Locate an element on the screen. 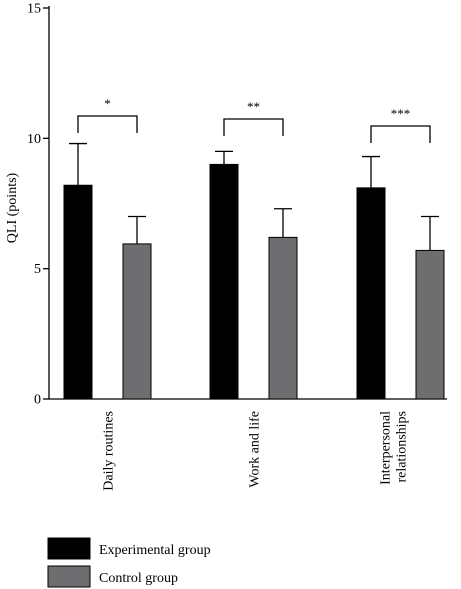  x-category-label: Work and life is located at coordinates (255, 449).